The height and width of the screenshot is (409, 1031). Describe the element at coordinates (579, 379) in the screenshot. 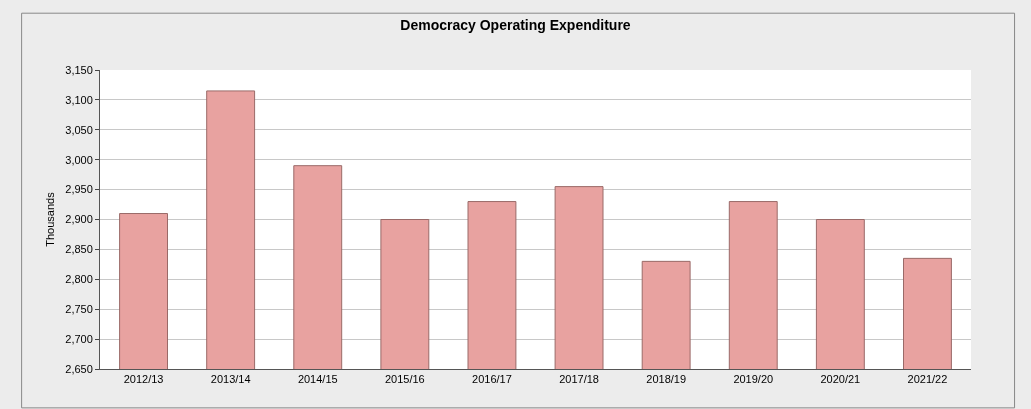

I see `x-tick-label: 2017/18` at that location.